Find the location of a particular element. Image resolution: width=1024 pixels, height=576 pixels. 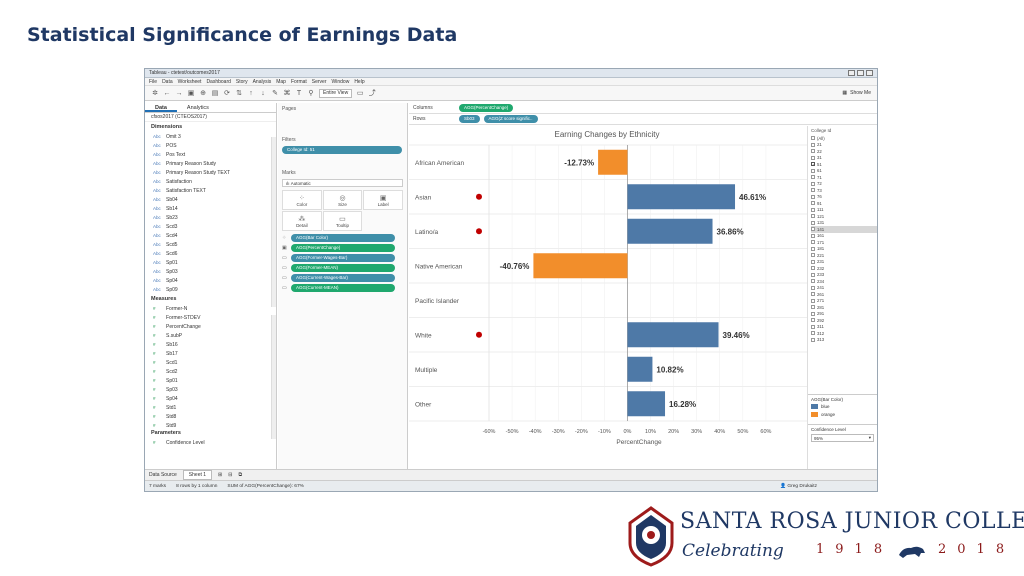

tableau-logo-icon: ✲ is located at coordinates (155, 93).